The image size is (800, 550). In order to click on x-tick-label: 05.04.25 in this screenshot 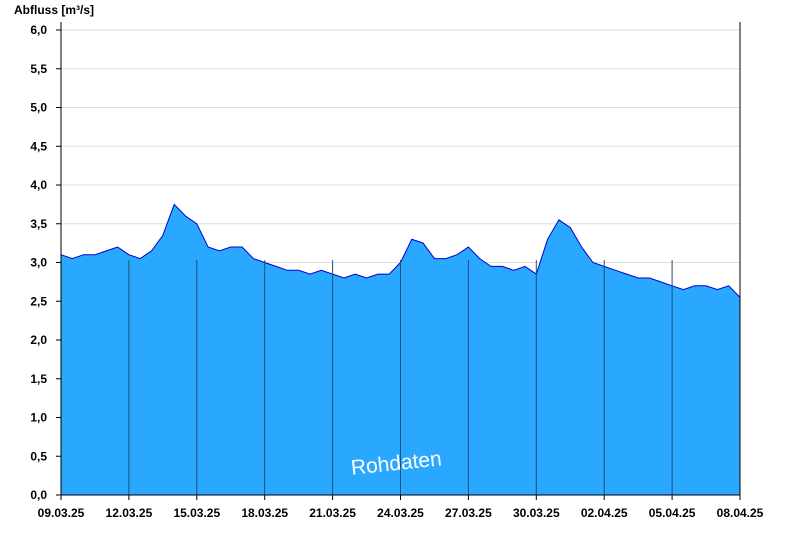, I will do `click(672, 513)`.